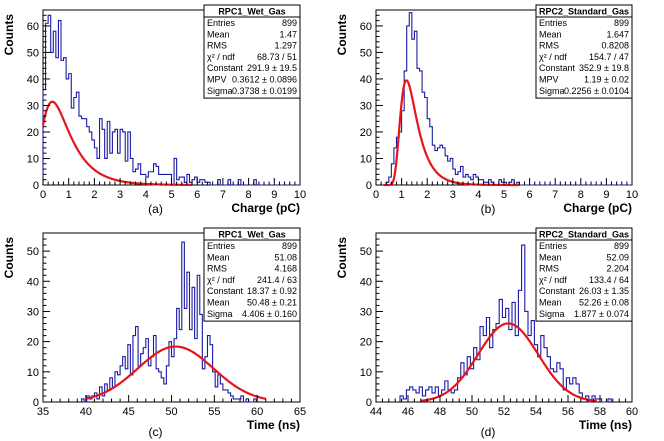 This screenshot has width=664, height=441. What do you see at coordinates (129, 412) in the screenshot?
I see `x-tick-label: 45` at bounding box center [129, 412].